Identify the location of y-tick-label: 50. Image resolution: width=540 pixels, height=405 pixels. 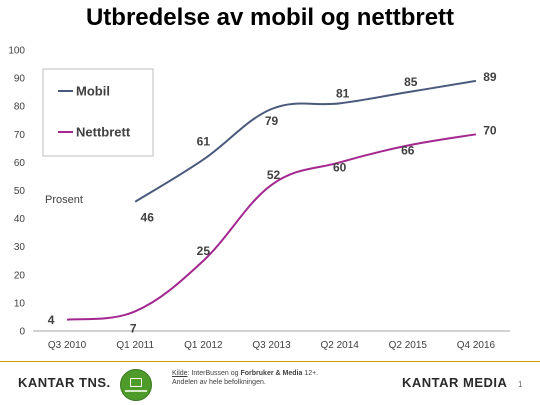
(20, 191).